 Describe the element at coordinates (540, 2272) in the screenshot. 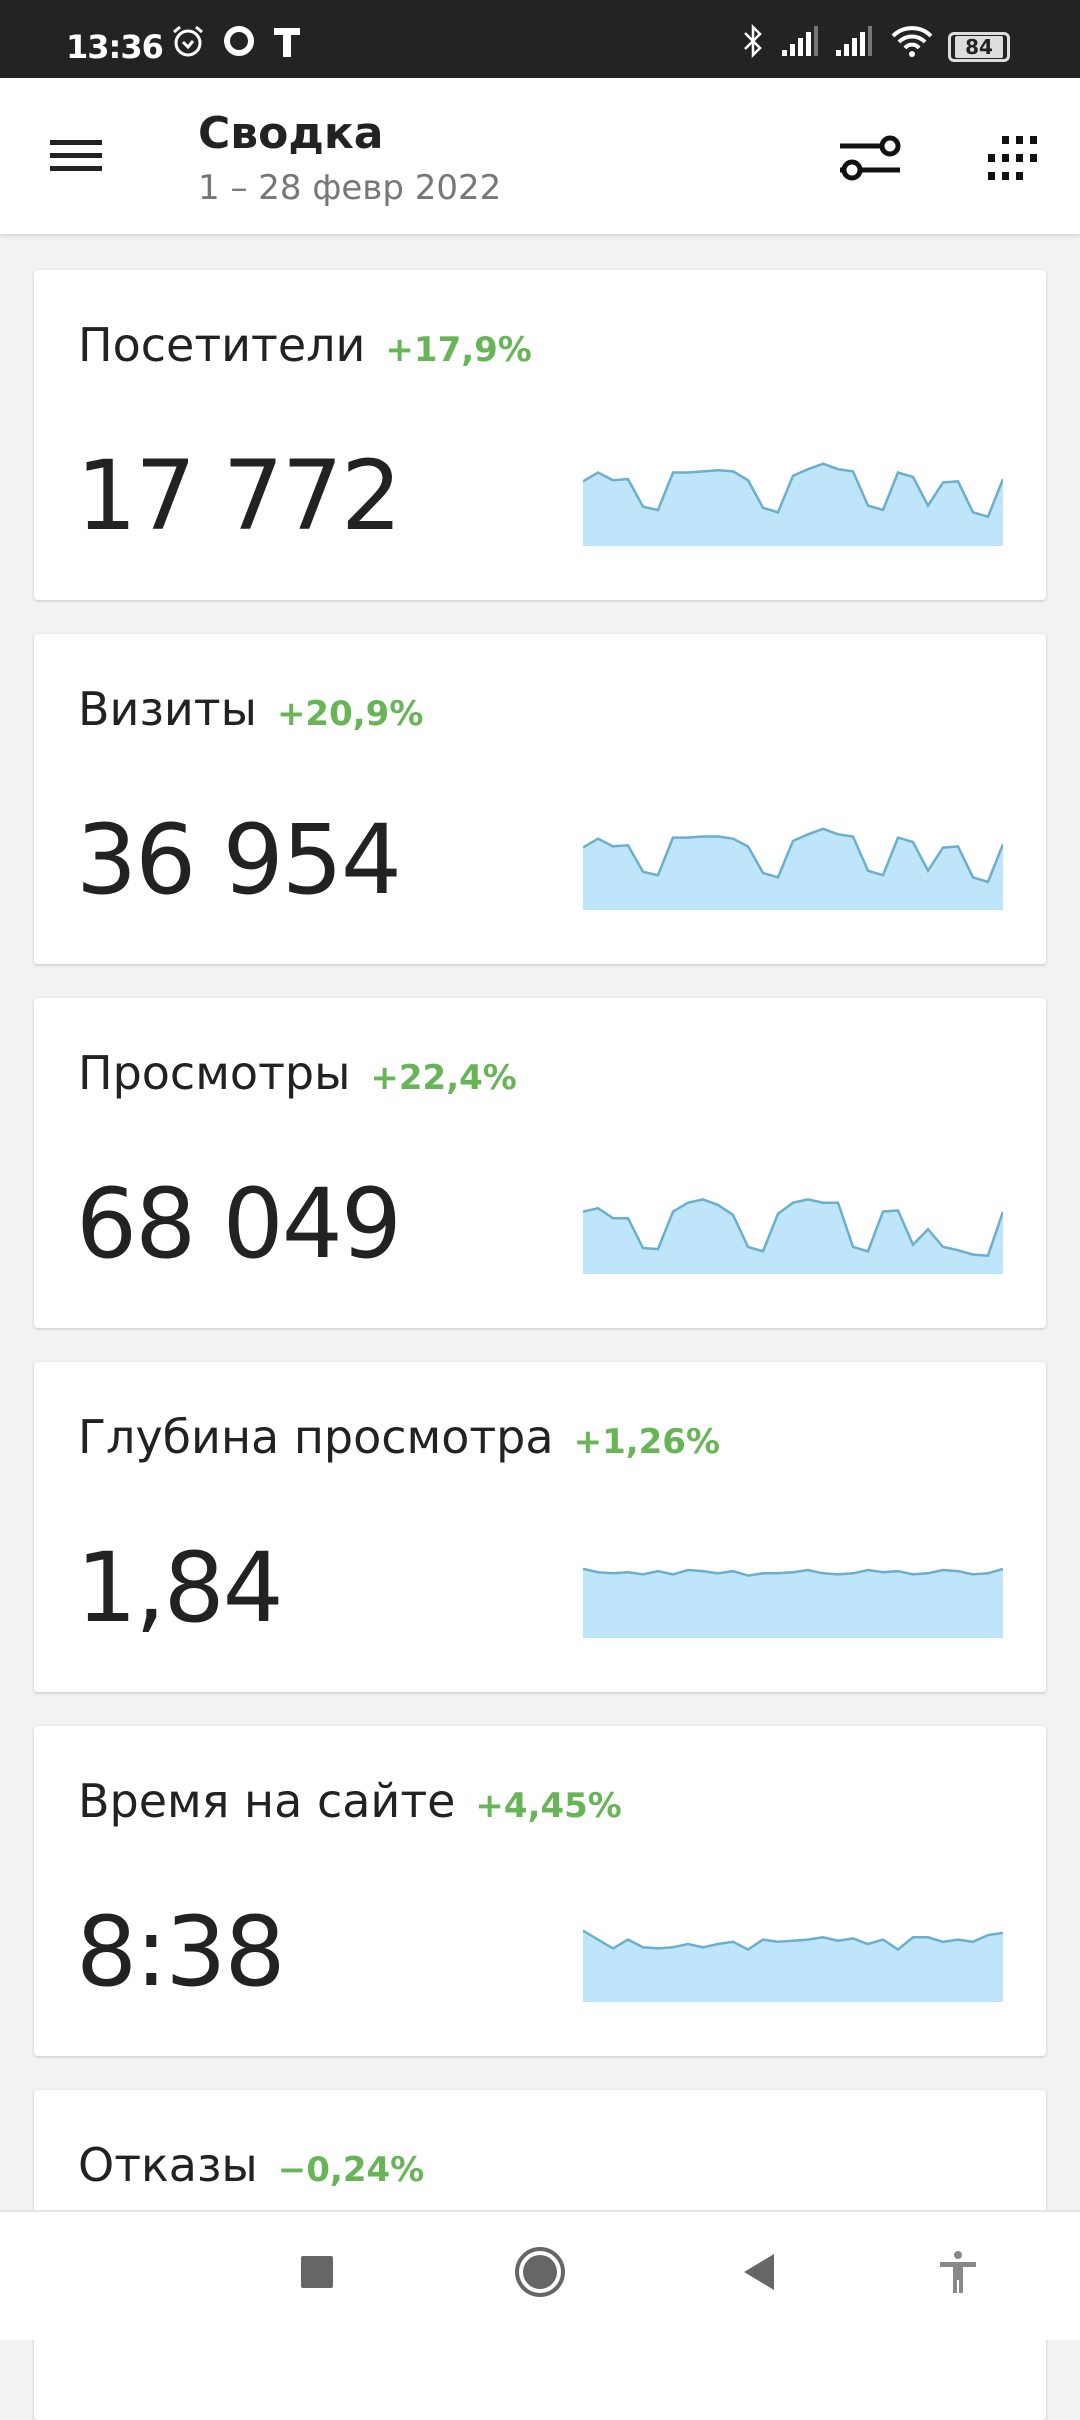

I see `home-circle-icon` at that location.